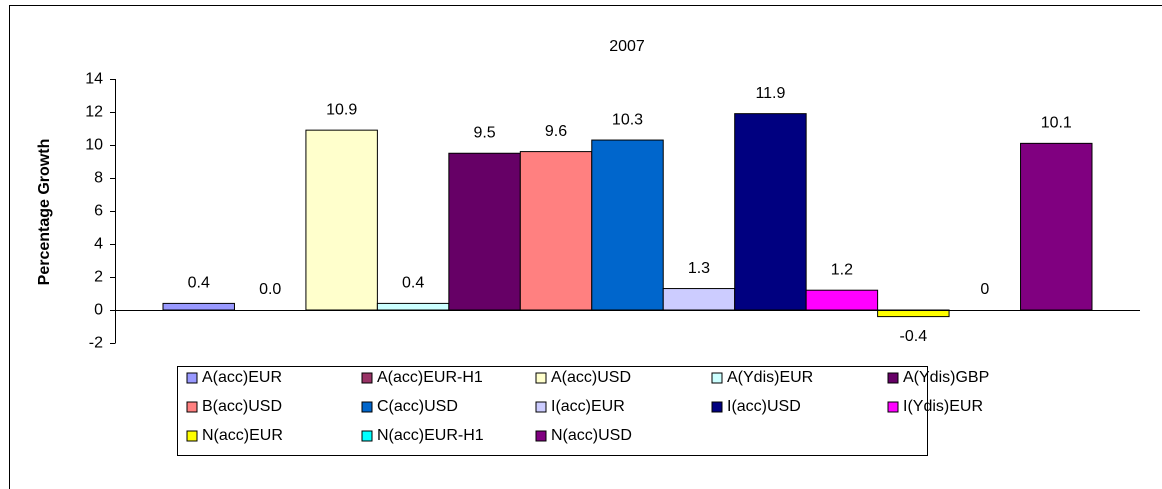 Image resolution: width=1162 pixels, height=489 pixels. Describe the element at coordinates (430, 377) in the screenshot. I see `legend-label: A(acc)EUR-H1` at that location.